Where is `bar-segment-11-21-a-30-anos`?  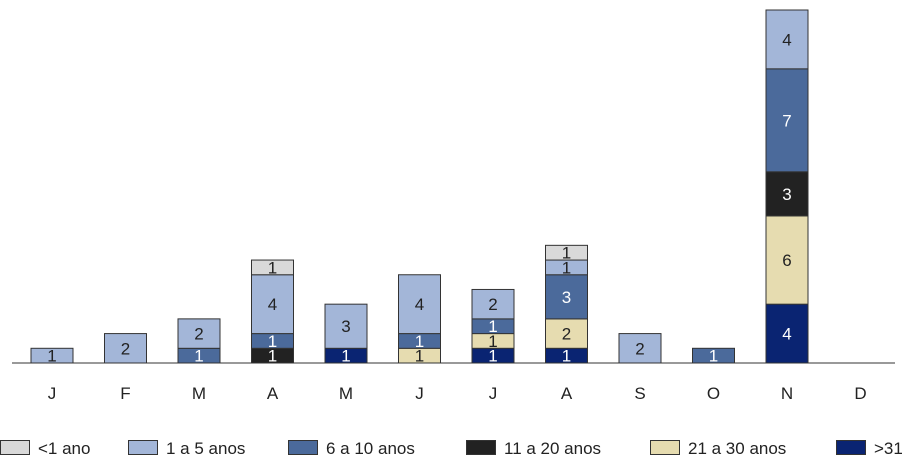 bar-segment-11-21-a-30-anos is located at coordinates (787, 260).